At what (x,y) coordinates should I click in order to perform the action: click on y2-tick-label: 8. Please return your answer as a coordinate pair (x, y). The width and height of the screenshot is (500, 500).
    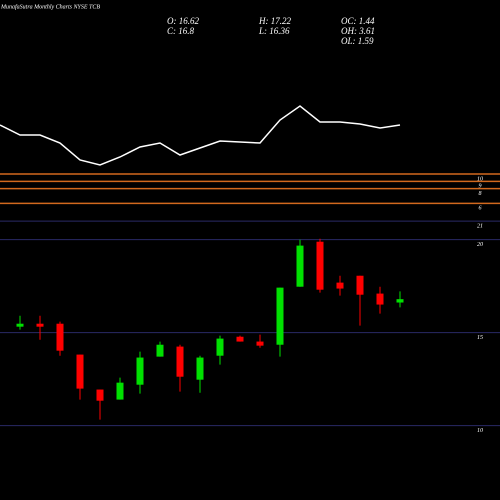
    Looking at the image, I should click on (480, 194).